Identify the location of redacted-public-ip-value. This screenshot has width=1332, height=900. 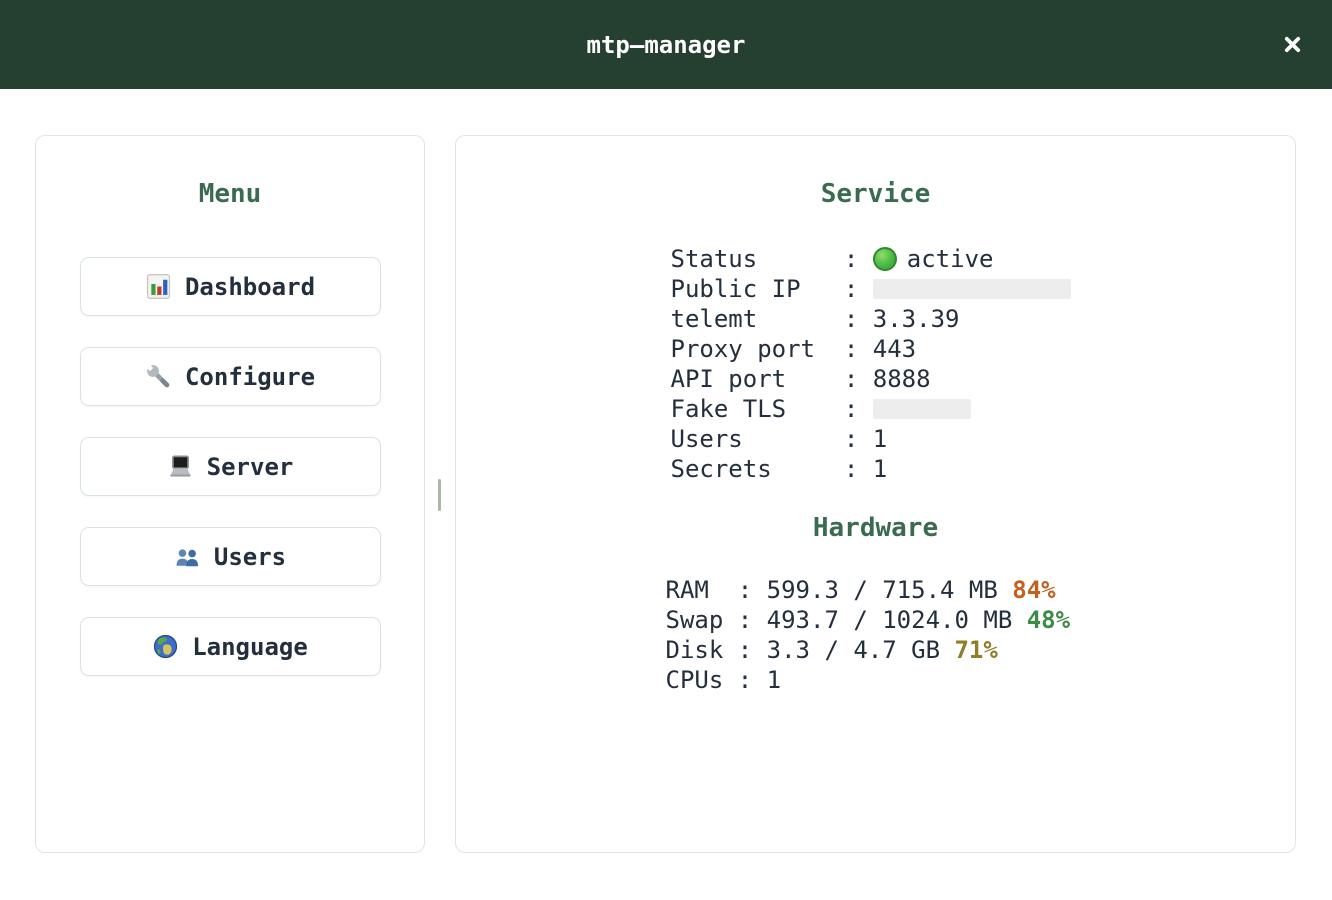
(971, 289).